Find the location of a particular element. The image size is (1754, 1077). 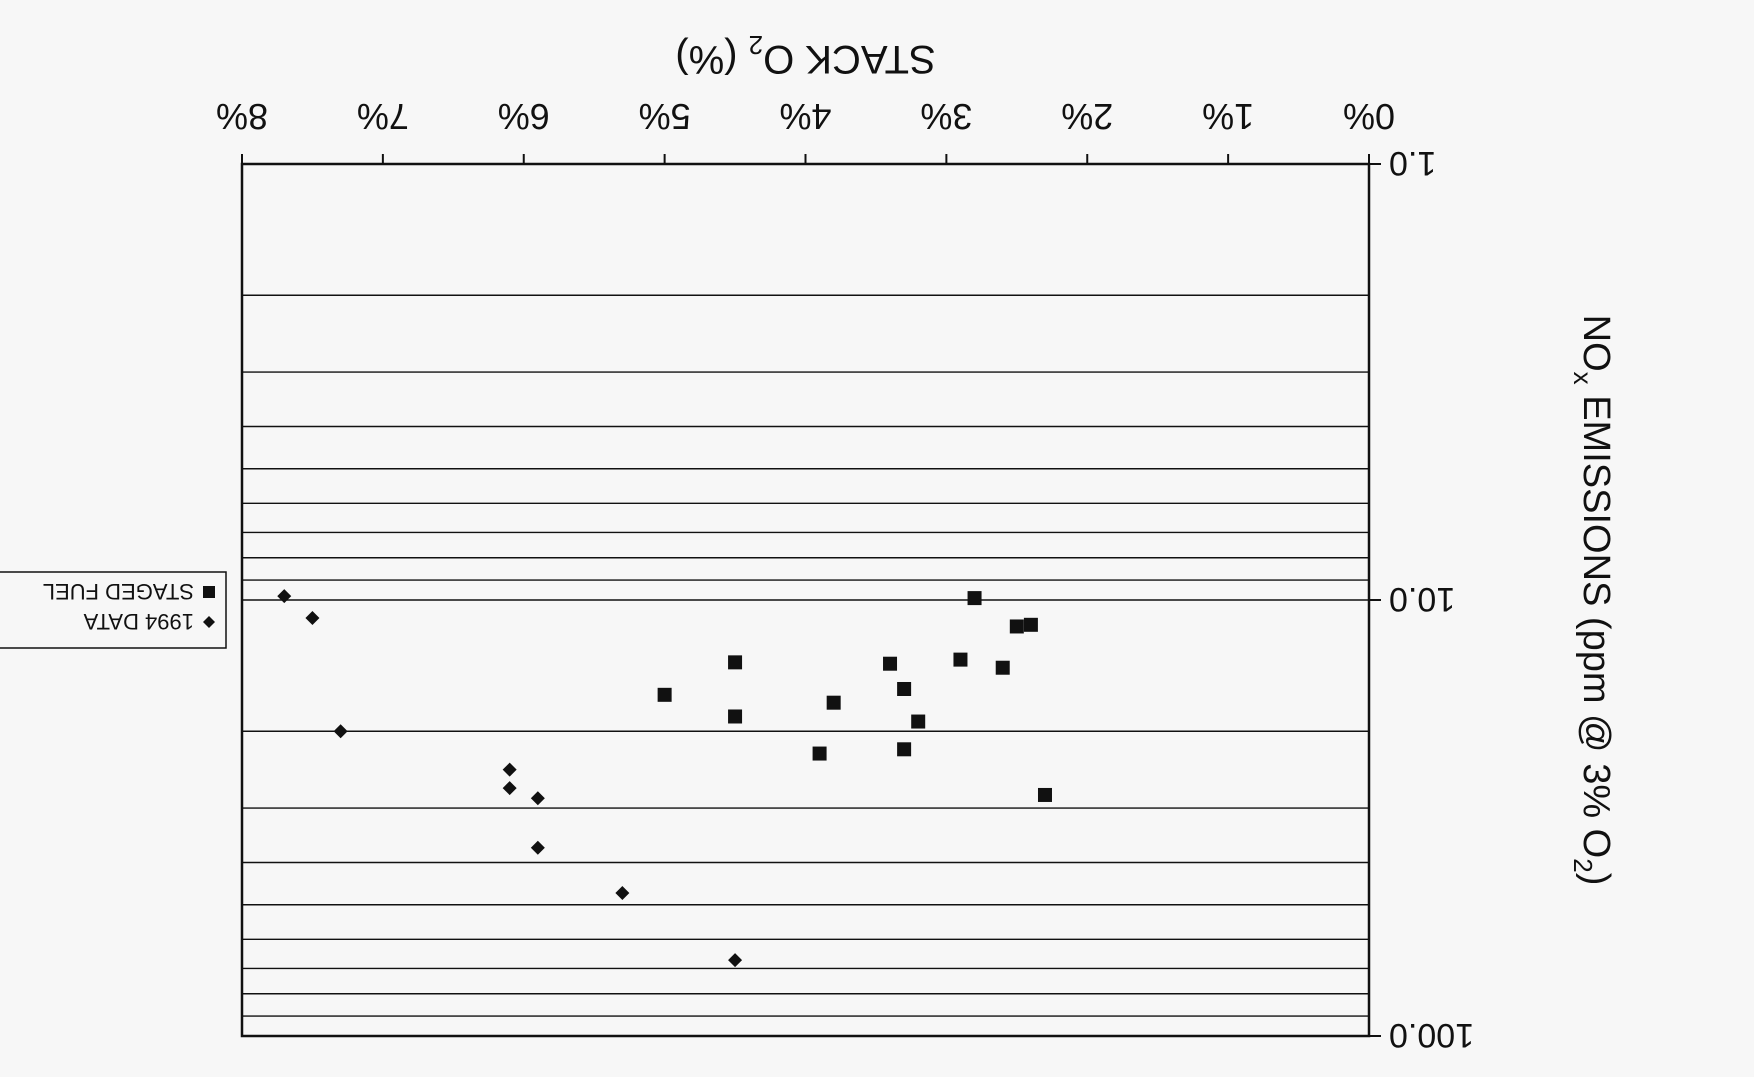

x-tick-label: 2% is located at coordinates (1087, 116).